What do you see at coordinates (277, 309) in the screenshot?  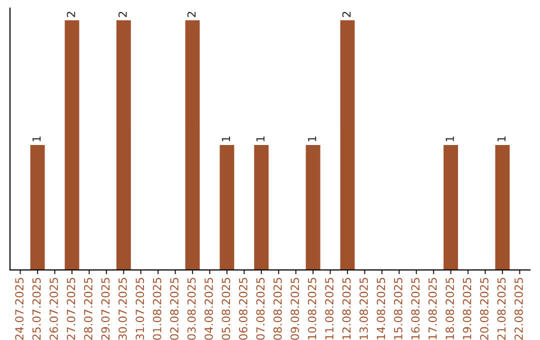 I see `x-tick-label: 08.08.2025` at bounding box center [277, 309].